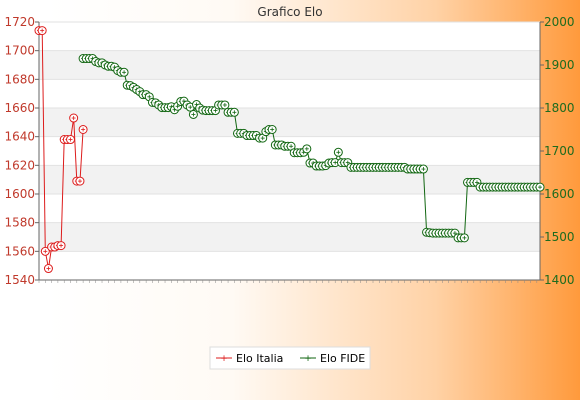 The height and width of the screenshot is (400, 580). What do you see at coordinates (308, 359) in the screenshot?
I see `legend-fide-marker: +` at bounding box center [308, 359].